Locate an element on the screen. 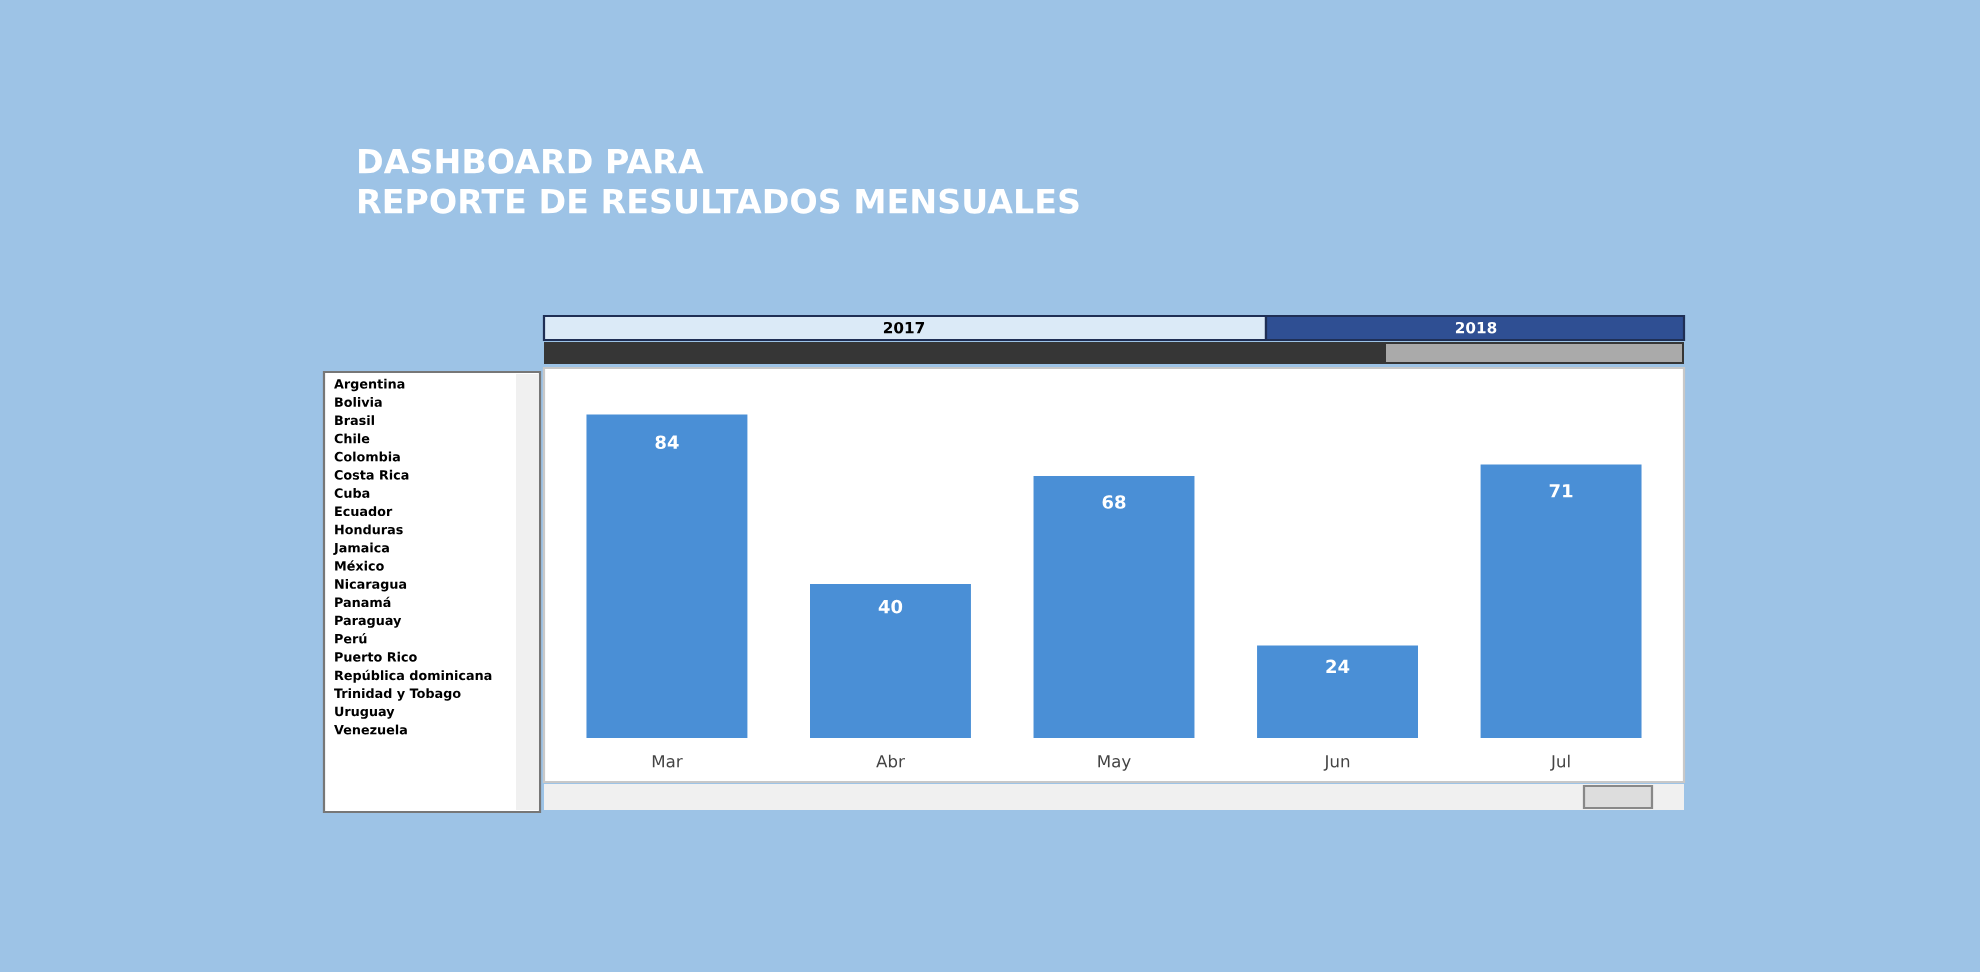  data-label: 40 is located at coordinates (890, 606).